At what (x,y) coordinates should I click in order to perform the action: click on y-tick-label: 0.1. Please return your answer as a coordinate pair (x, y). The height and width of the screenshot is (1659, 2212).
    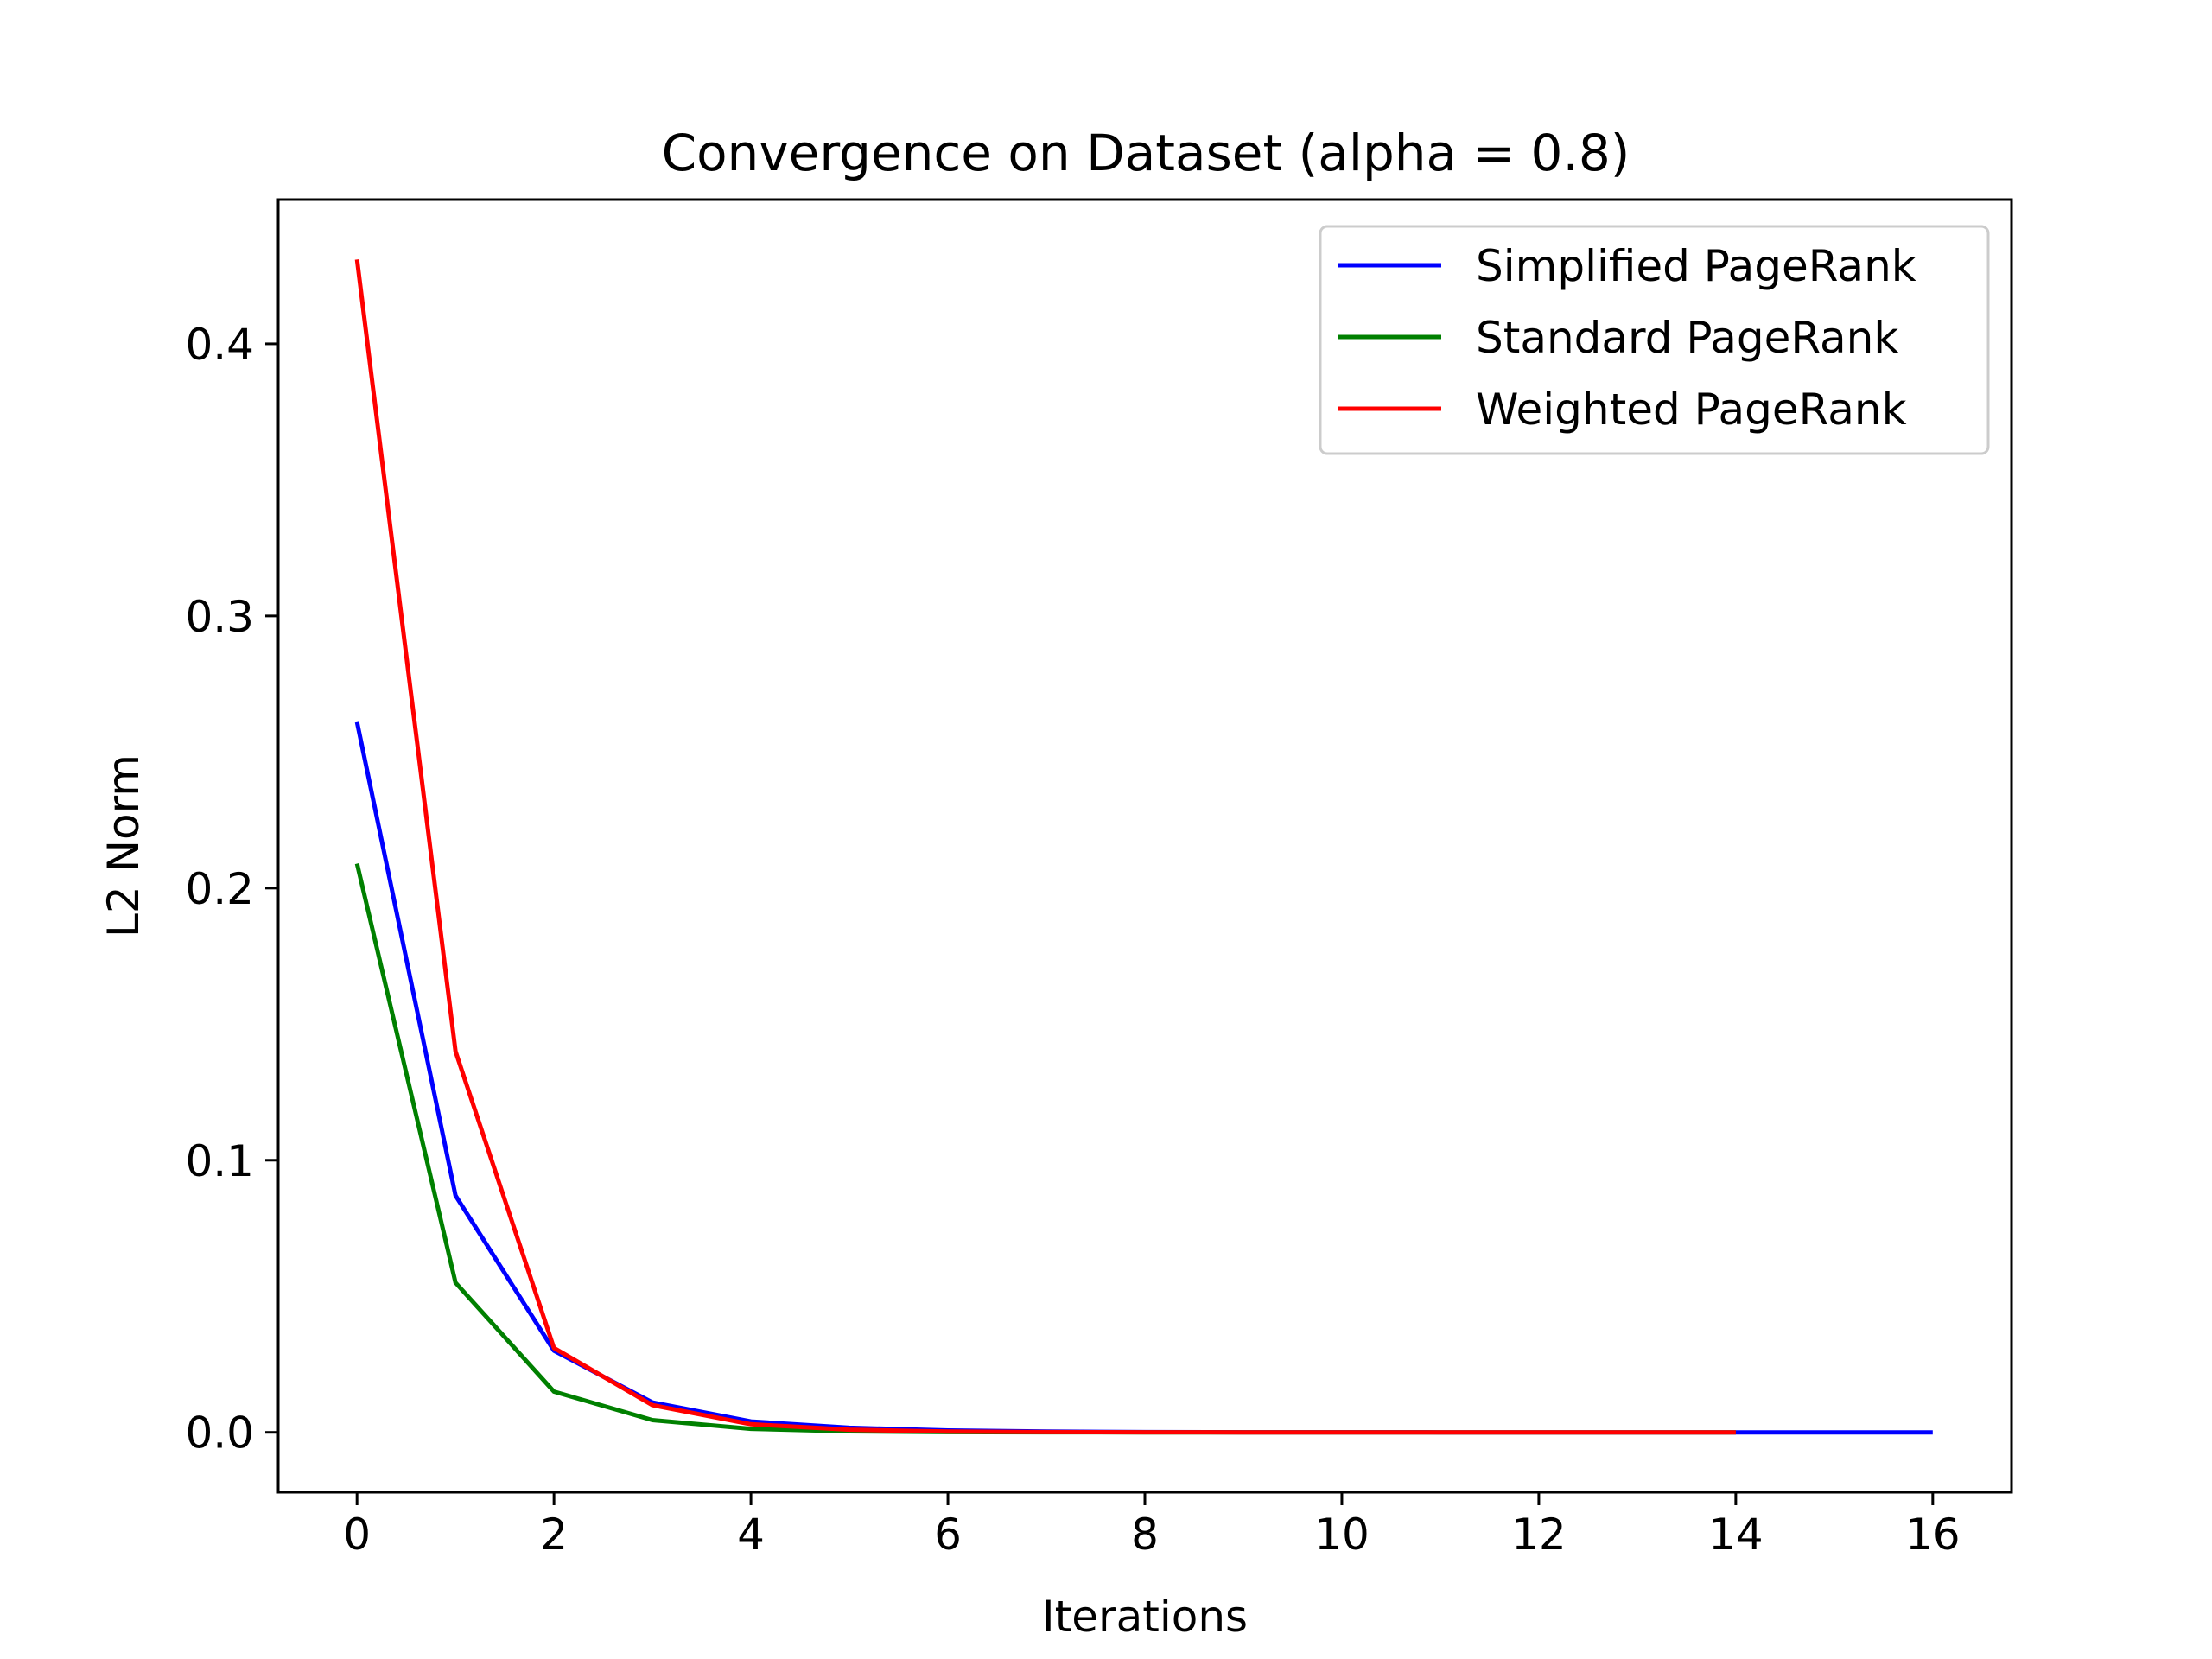
    Looking at the image, I should click on (219, 1161).